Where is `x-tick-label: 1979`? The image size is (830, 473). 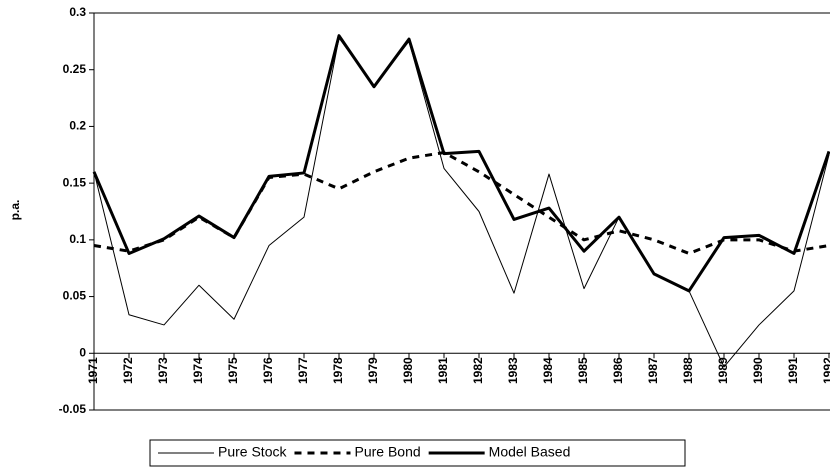 x-tick-label: 1979 is located at coordinates (373, 370).